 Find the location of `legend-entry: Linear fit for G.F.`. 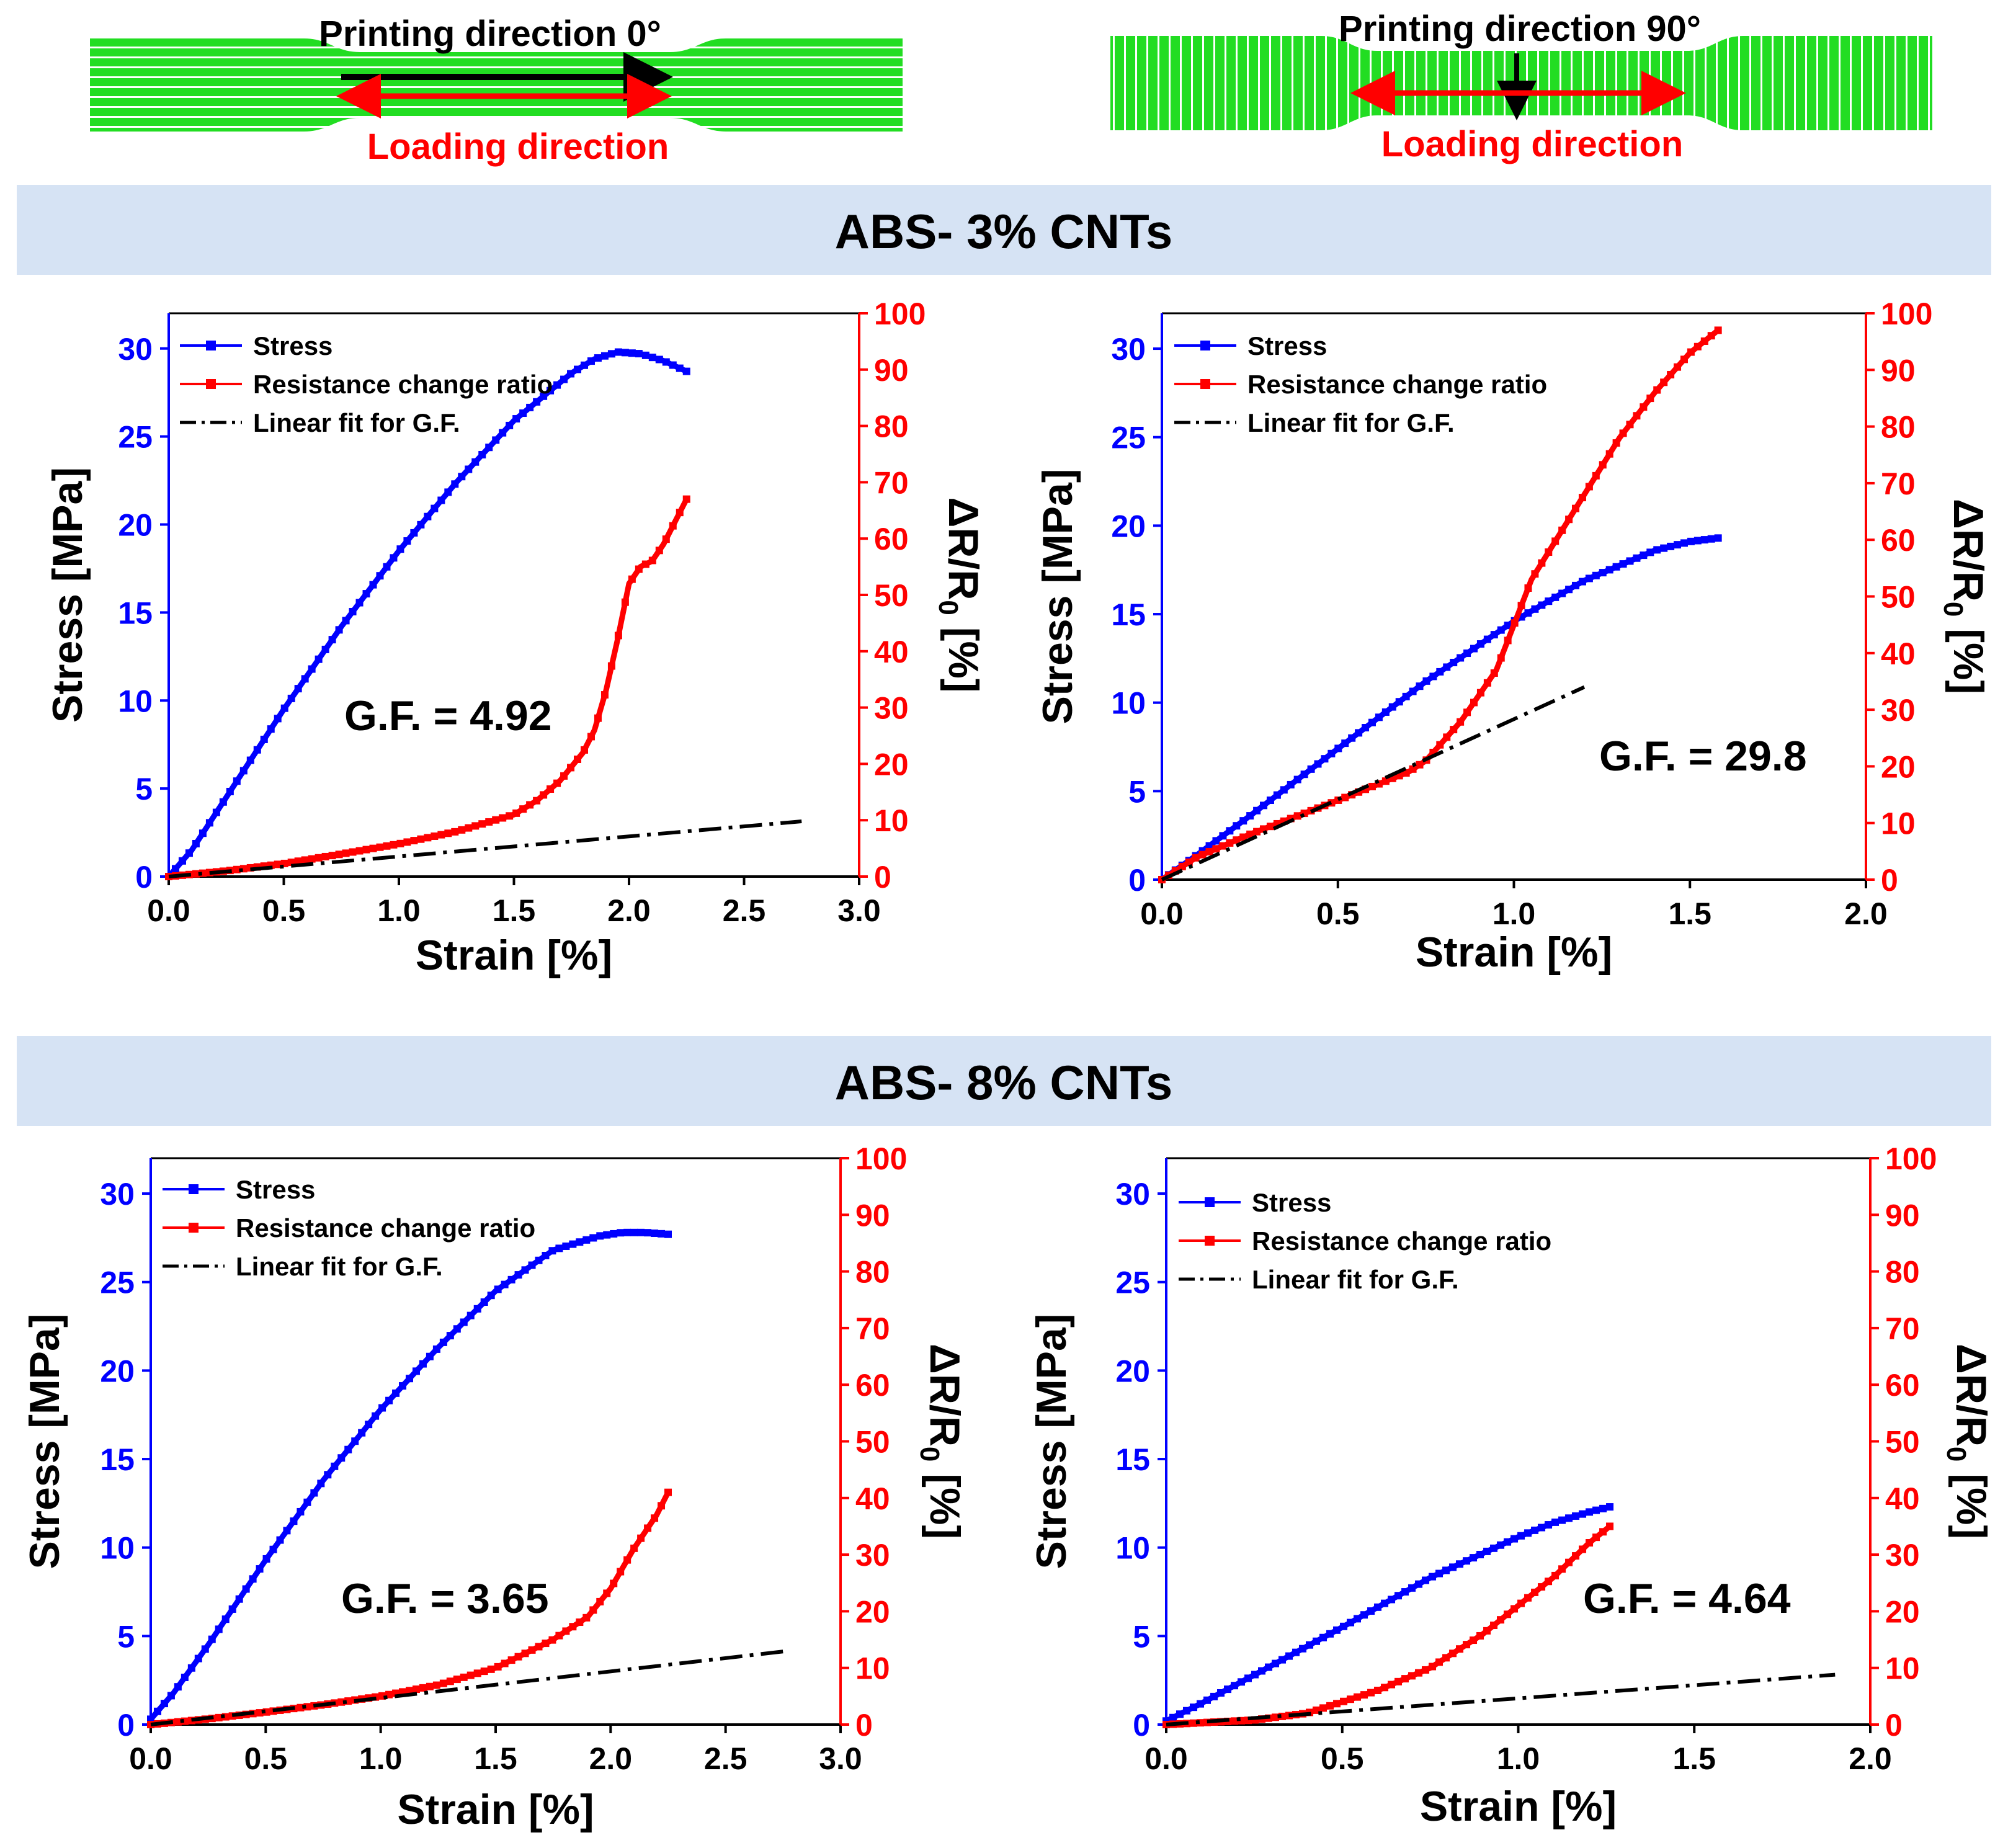

legend-entry: Linear fit for G.F. is located at coordinates (339, 1266).